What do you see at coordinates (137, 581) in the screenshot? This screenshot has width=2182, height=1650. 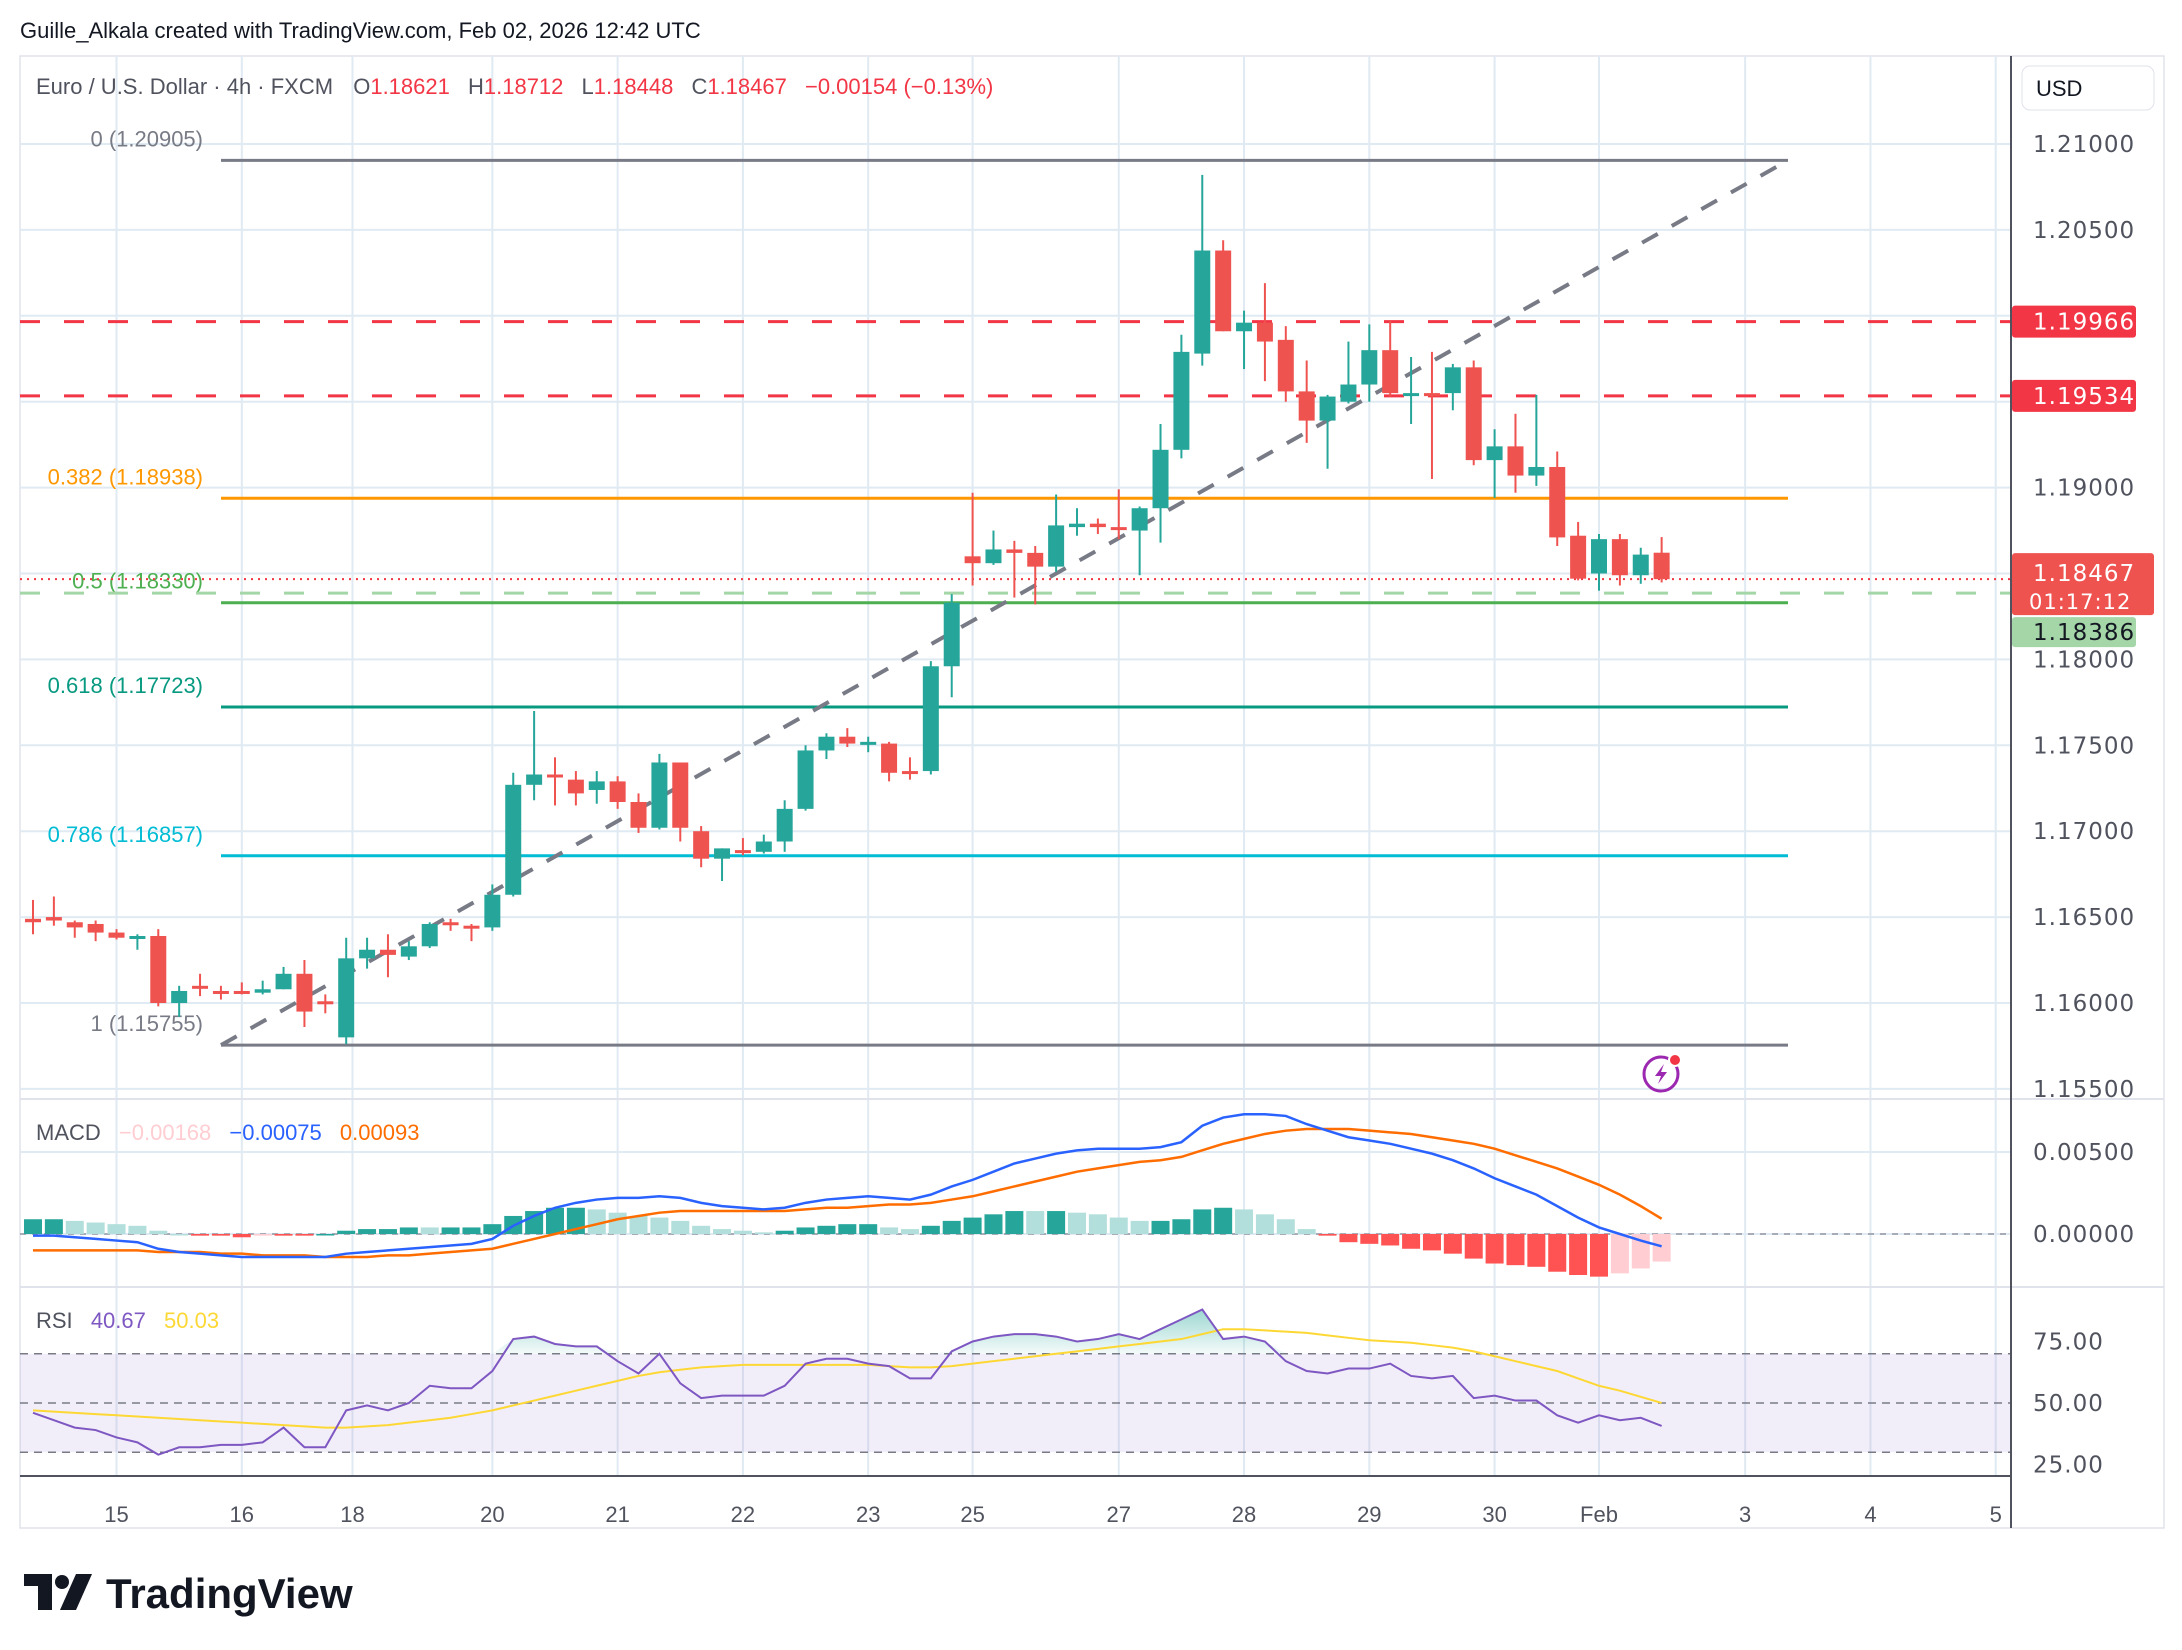 I see `fib-level-label: 0.5 (1.18330)` at bounding box center [137, 581].